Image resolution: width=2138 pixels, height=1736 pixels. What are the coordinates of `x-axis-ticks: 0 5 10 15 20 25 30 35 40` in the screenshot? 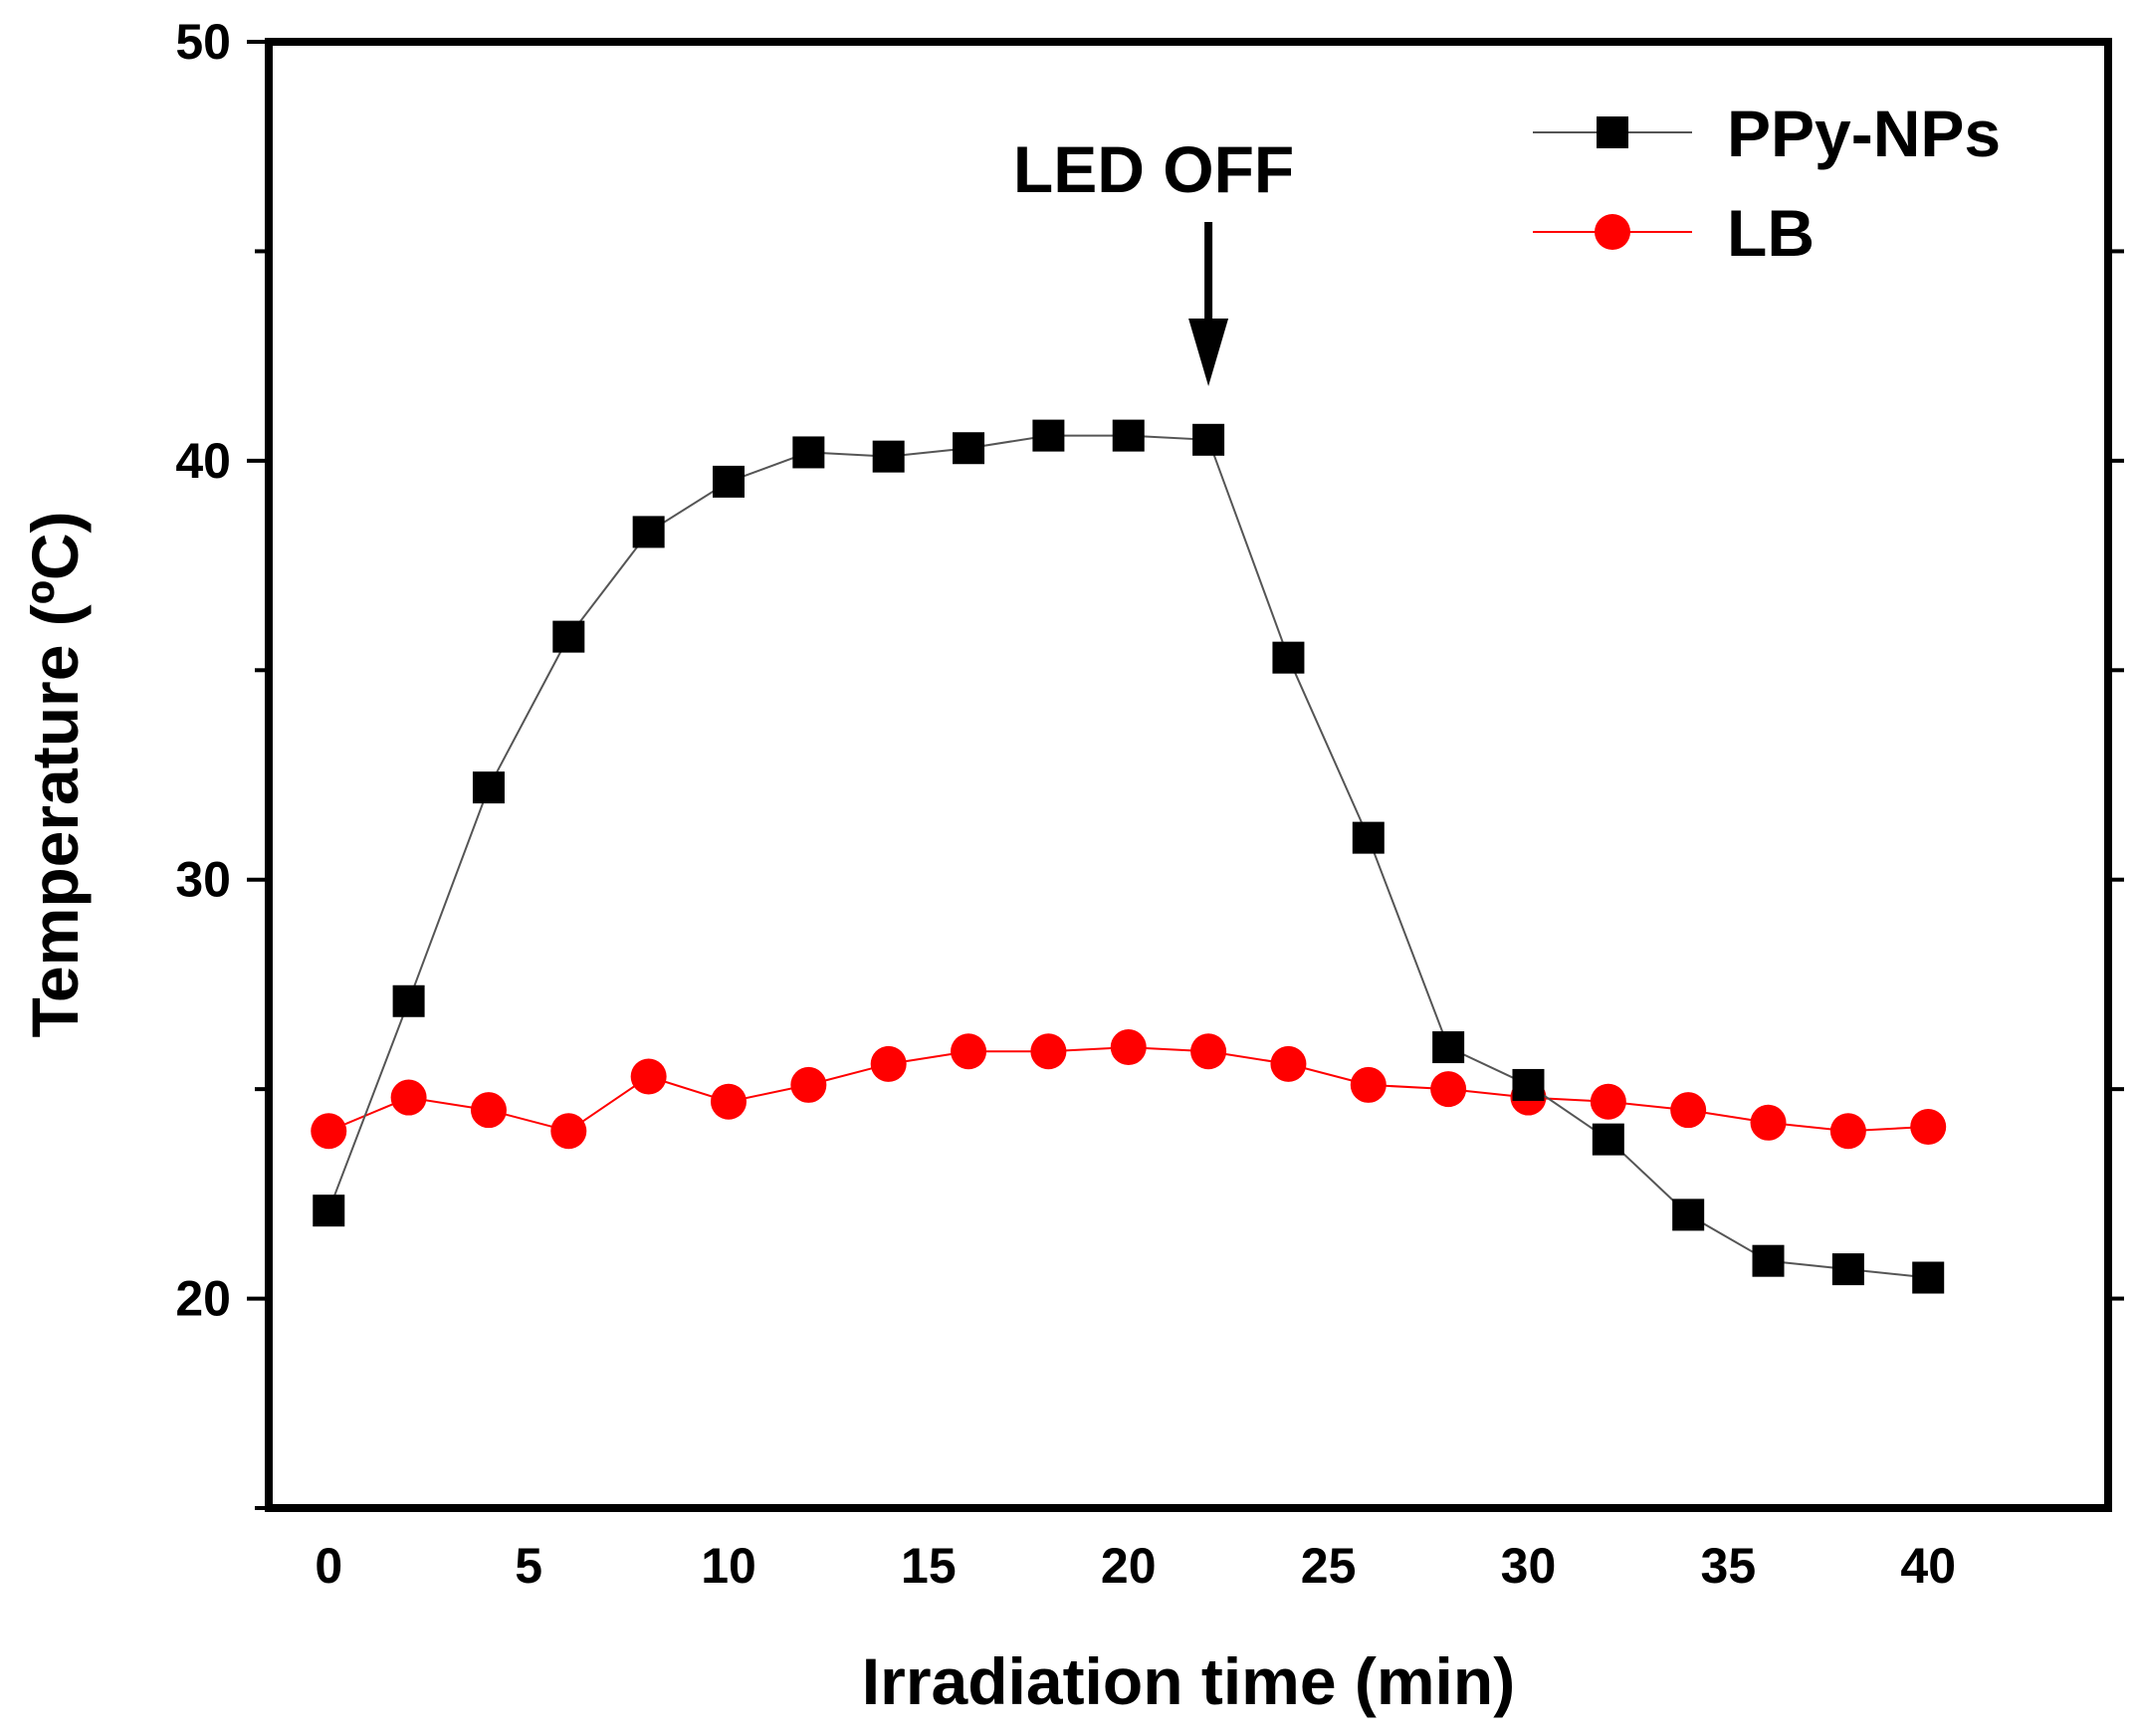 It's located at (1136, 1566).